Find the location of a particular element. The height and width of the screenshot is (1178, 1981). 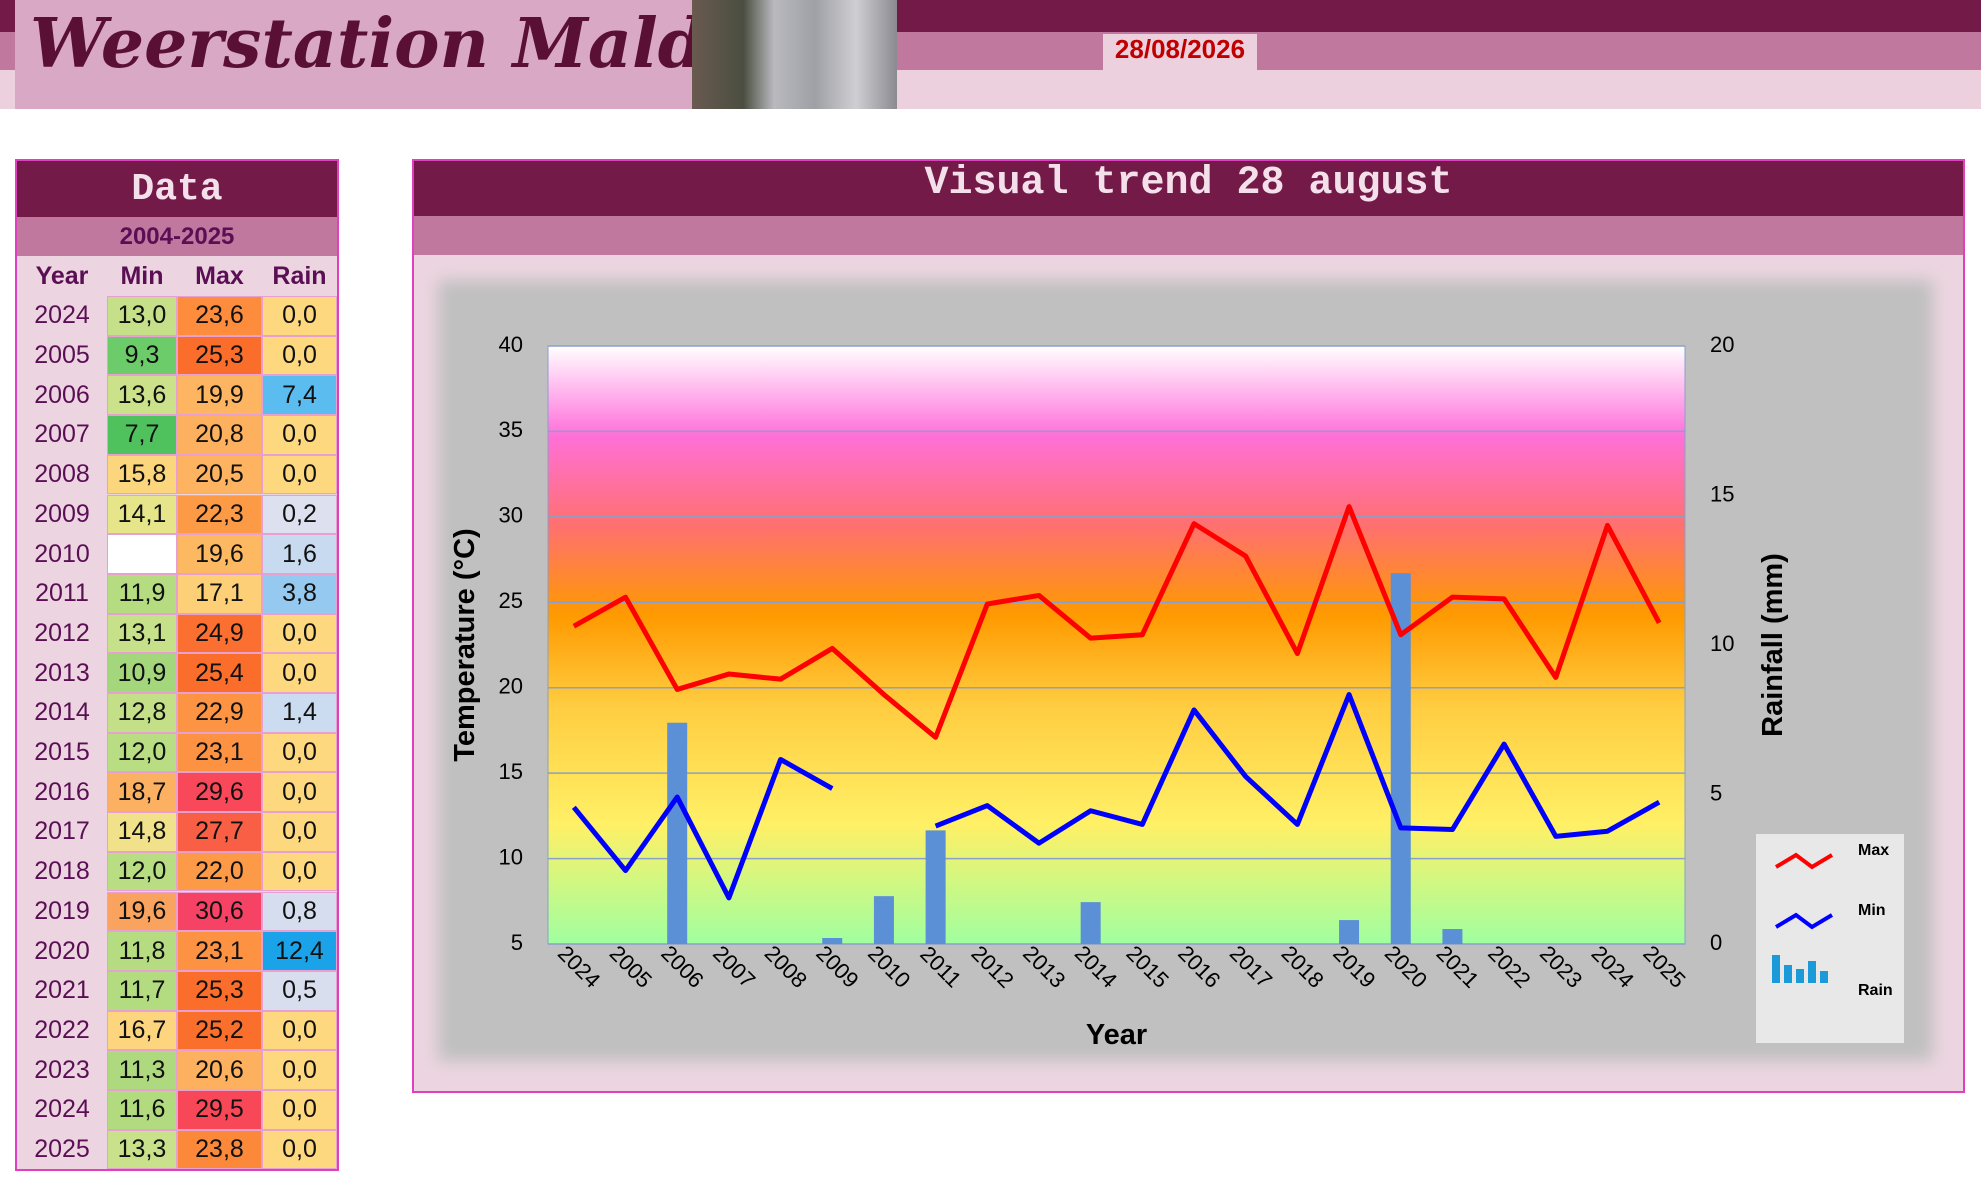

data-cell: 15,8 is located at coordinates (142, 474).